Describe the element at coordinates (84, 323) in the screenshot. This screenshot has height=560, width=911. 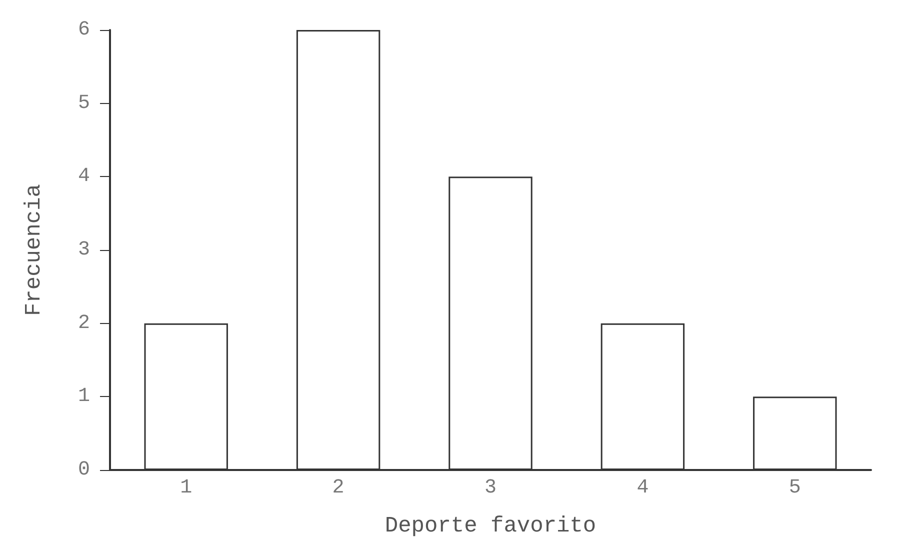
I see `y-tick-label: 2` at that location.